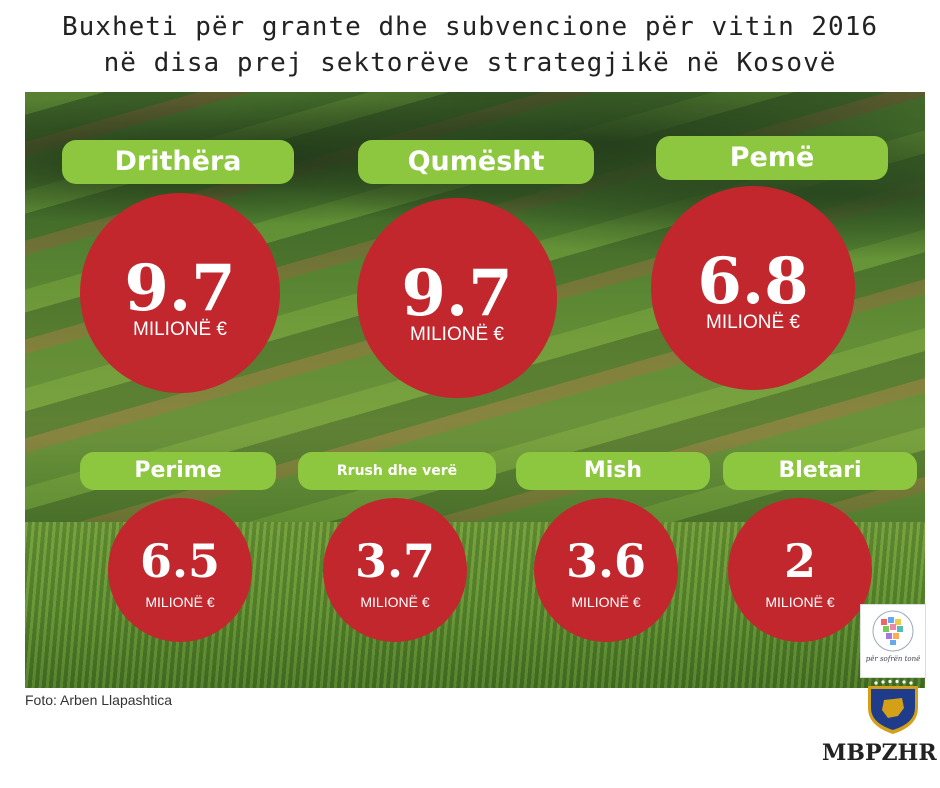 The height and width of the screenshot is (788, 940). I want to click on photo-credit: Foto: Arben Llapashtica, so click(99, 700).